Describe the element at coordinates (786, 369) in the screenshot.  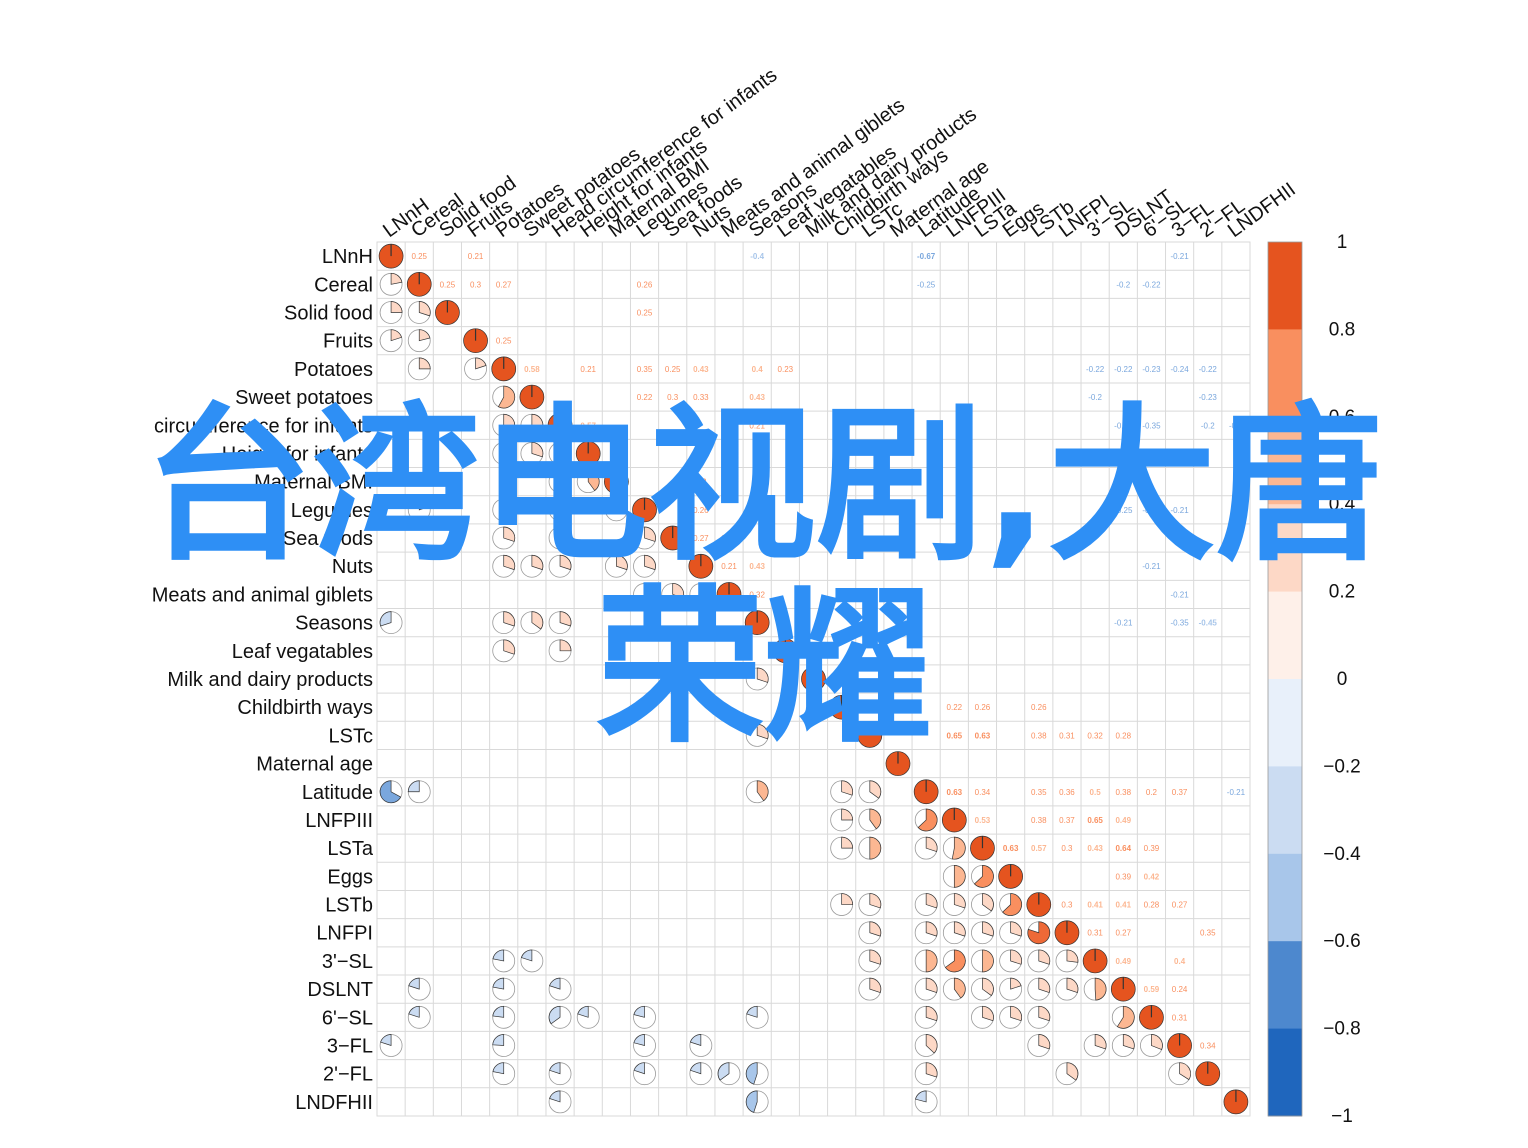
I see `value-label: 0.23` at that location.